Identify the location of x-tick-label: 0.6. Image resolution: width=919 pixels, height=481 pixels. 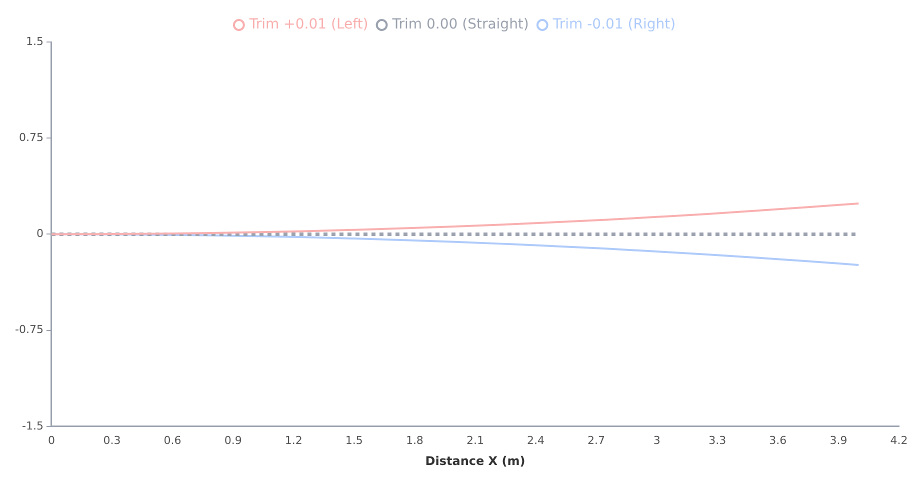
(173, 440).